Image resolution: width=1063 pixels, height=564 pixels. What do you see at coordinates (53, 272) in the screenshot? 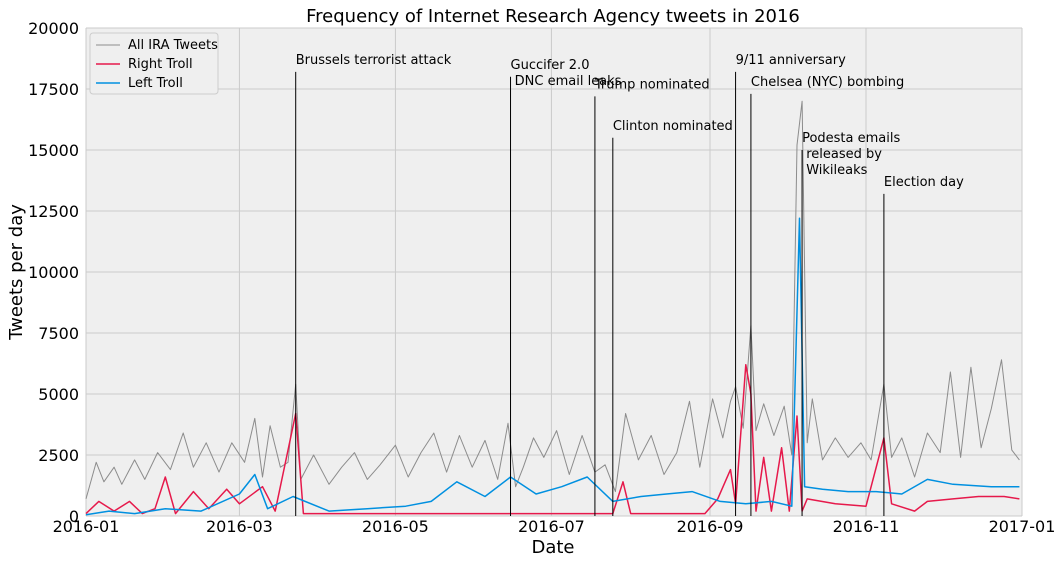
I see `y-tick-label: 10000` at bounding box center [53, 272].